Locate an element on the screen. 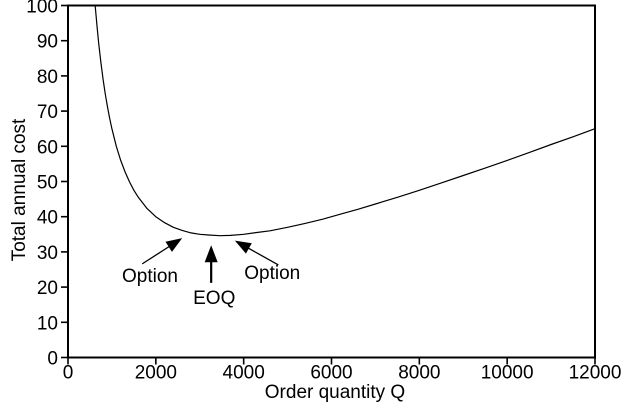 The height and width of the screenshot is (418, 640). y-axis-tick-label: 70 is located at coordinates (47, 112).